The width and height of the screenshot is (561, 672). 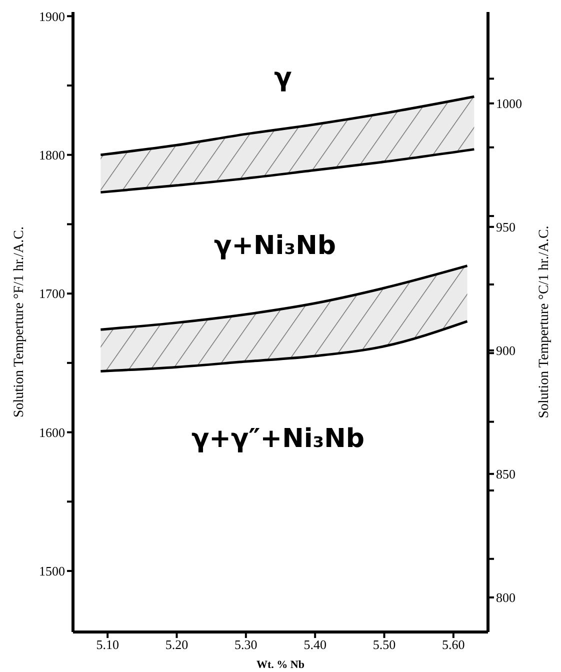 I want to click on x-tick-label: 5.60, so click(x=453, y=644).